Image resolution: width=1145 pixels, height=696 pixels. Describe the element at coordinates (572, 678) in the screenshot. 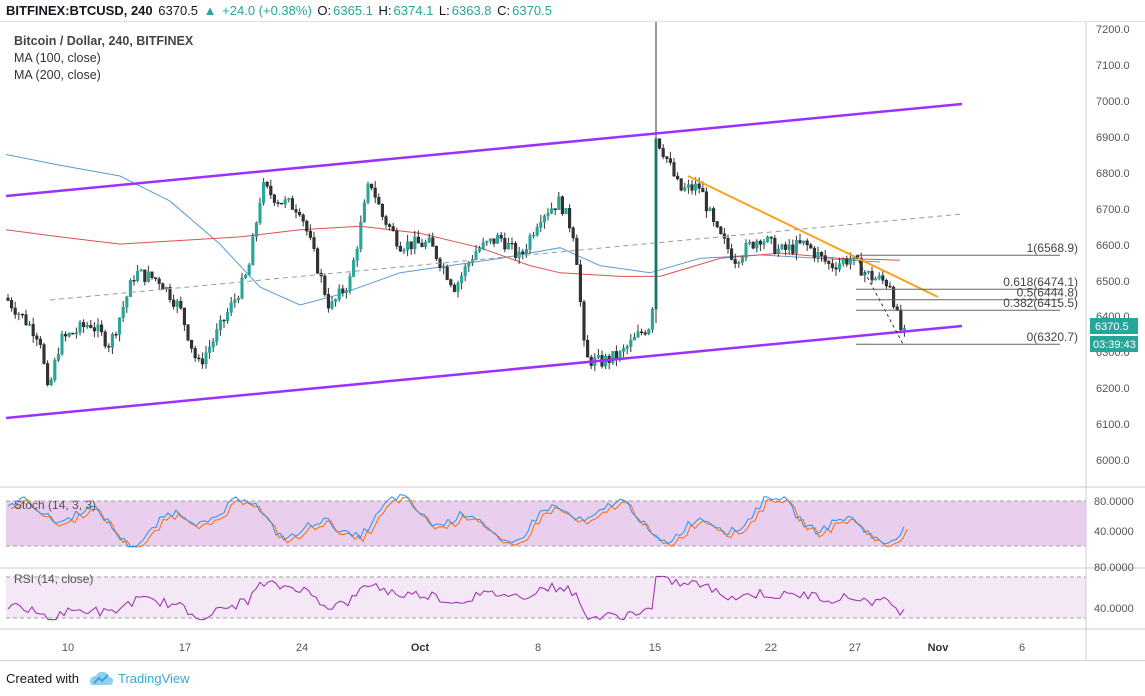

I see `footer: Created with TradingView` at that location.